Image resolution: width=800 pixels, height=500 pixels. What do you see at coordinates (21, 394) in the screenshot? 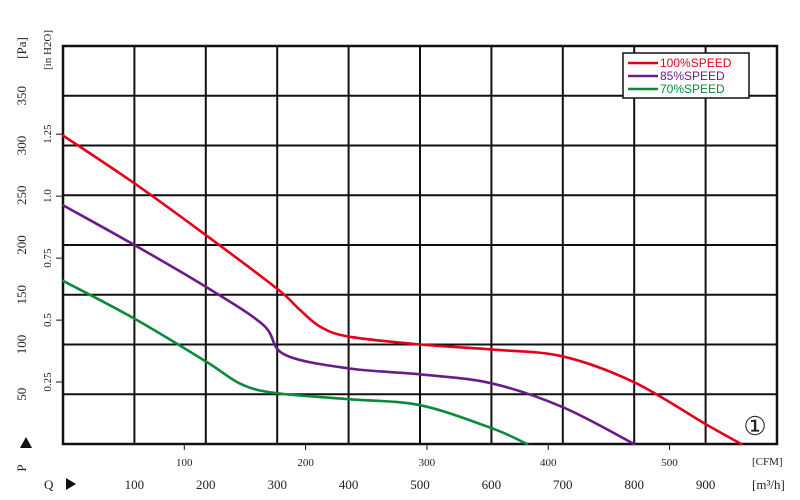
I see `y-tick-label: 50` at bounding box center [21, 394].